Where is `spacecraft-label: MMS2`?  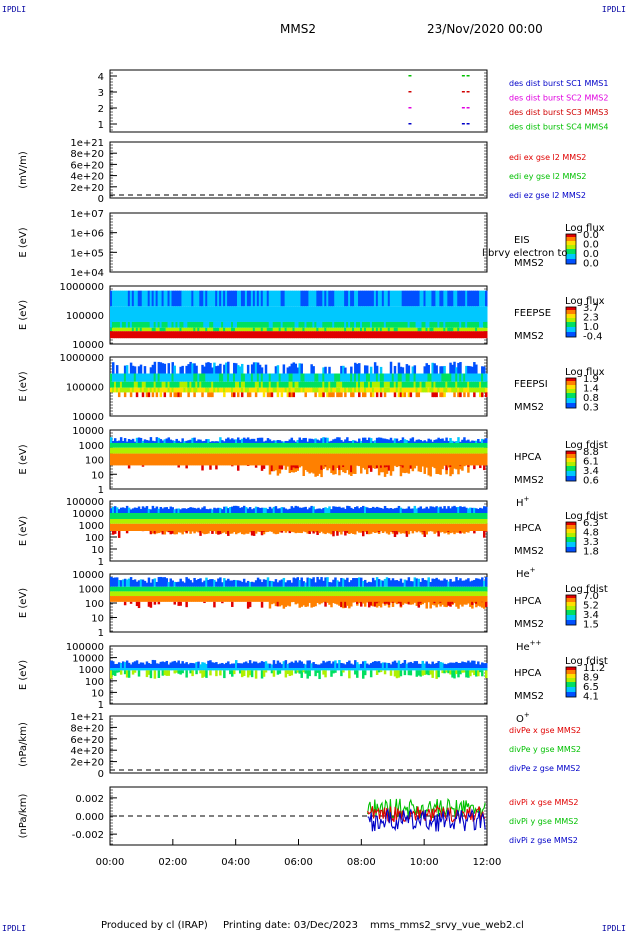 spacecraft-label: MMS2 is located at coordinates (529, 696).